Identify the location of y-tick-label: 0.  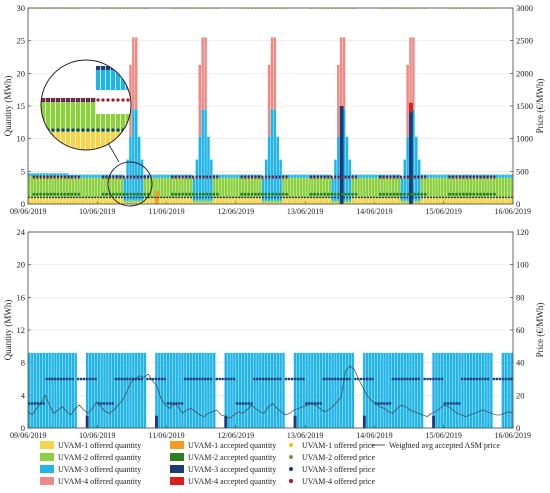
(23, 204).